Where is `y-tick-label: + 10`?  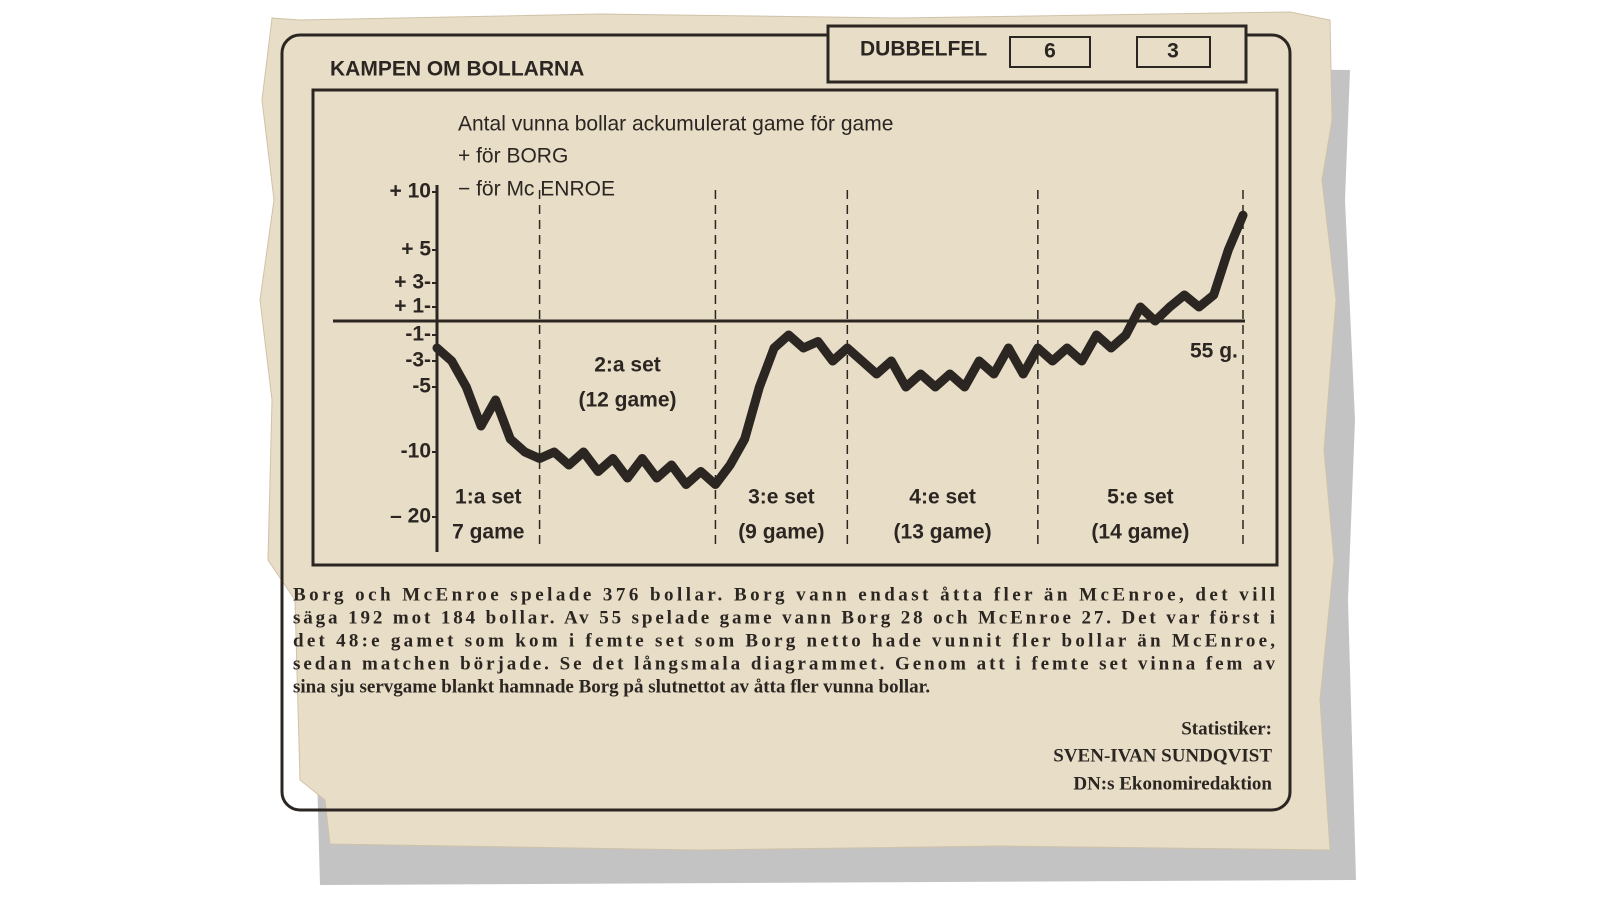 y-tick-label: + 10 is located at coordinates (410, 191).